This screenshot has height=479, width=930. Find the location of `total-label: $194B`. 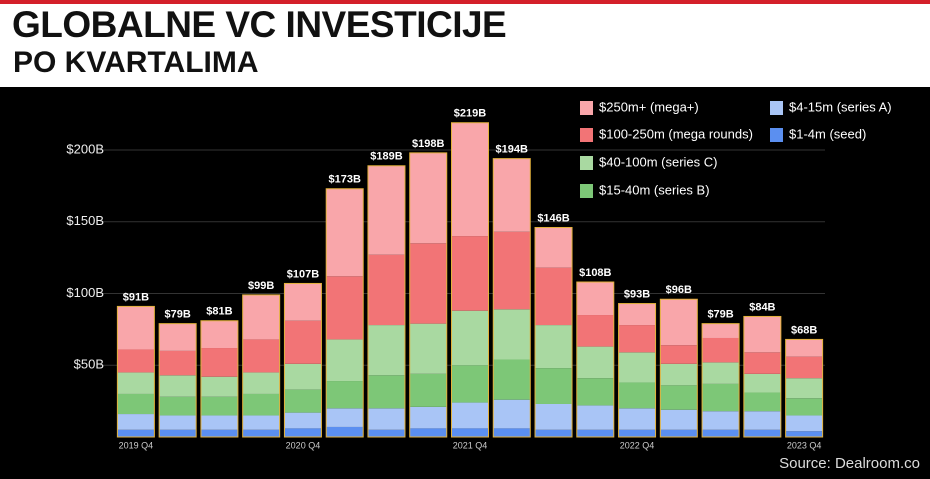

total-label: $194B is located at coordinates (512, 150).